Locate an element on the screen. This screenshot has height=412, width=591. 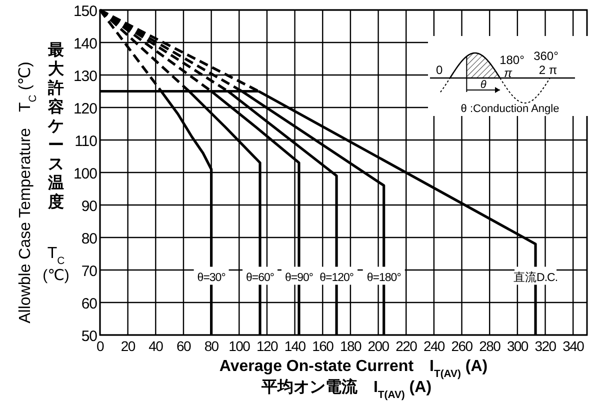
y-tick-label: 140 is located at coordinates (85, 44).